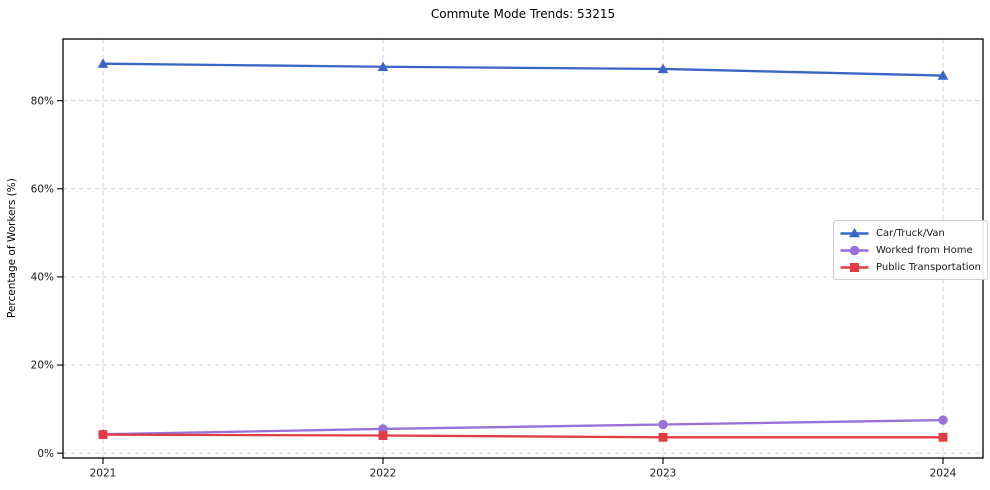 This screenshot has height=490, width=990. I want to click on legend-square-line-icon, so click(854, 267).